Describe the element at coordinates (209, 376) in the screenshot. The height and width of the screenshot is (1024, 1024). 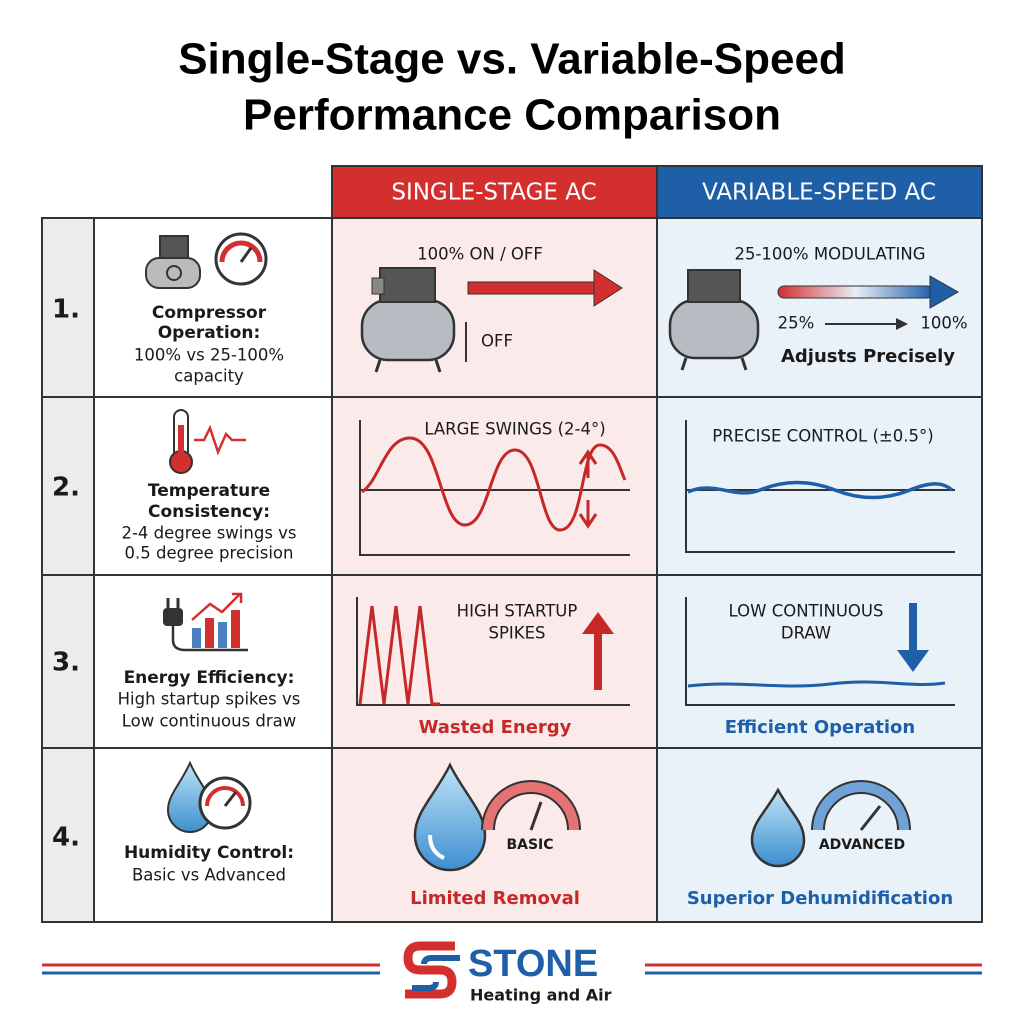
I see `row-desc: capacity` at that location.